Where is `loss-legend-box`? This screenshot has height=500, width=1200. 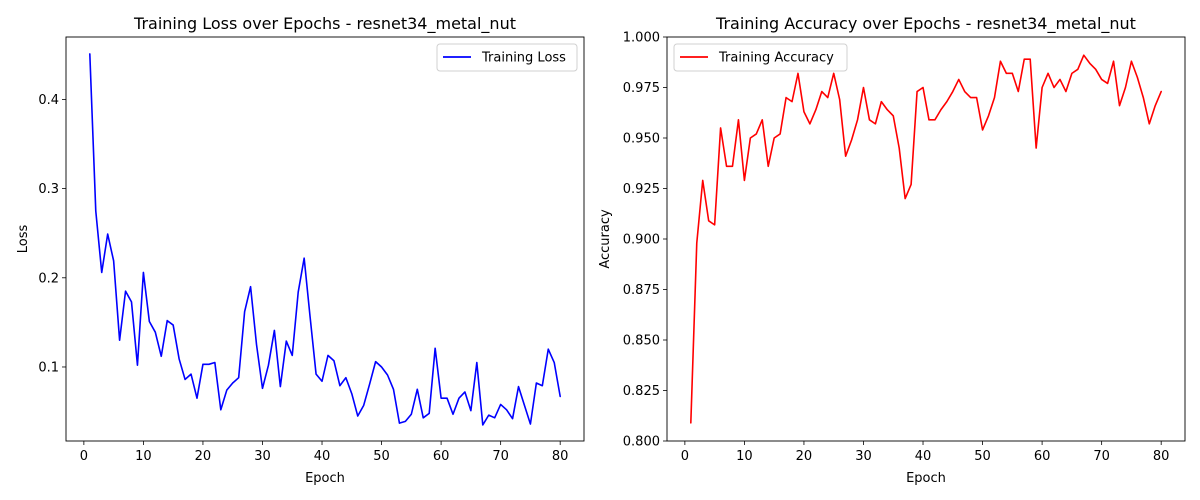
loss-legend-box is located at coordinates (507, 57).